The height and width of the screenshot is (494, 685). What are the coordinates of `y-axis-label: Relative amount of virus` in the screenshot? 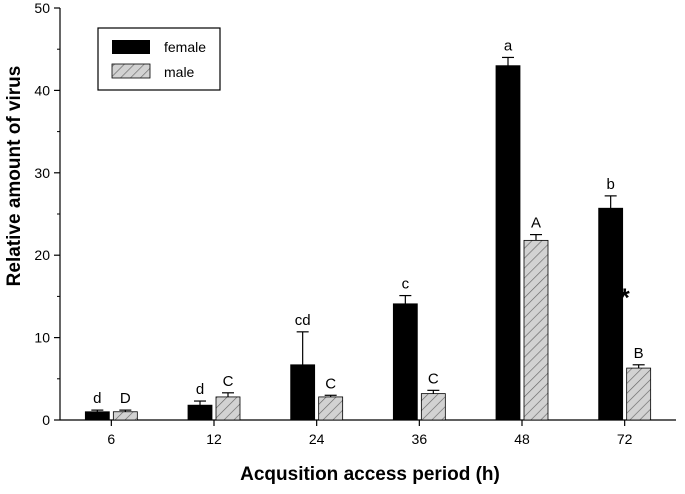 It's located at (14, 176).